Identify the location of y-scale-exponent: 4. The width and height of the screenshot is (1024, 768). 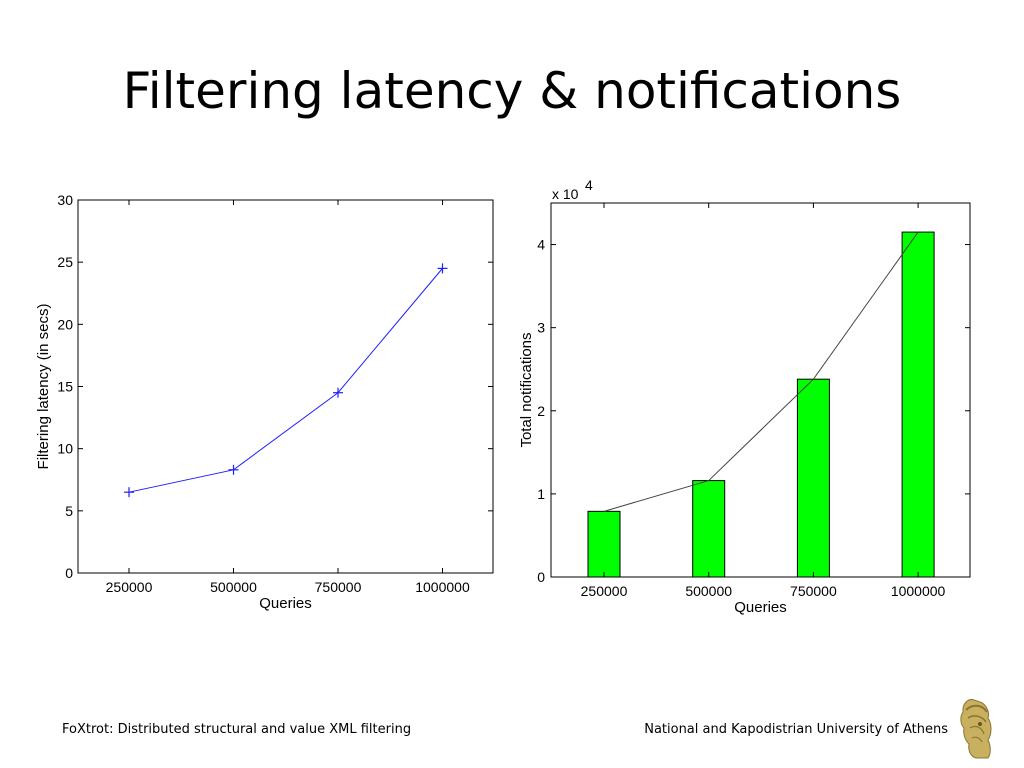
(589, 185).